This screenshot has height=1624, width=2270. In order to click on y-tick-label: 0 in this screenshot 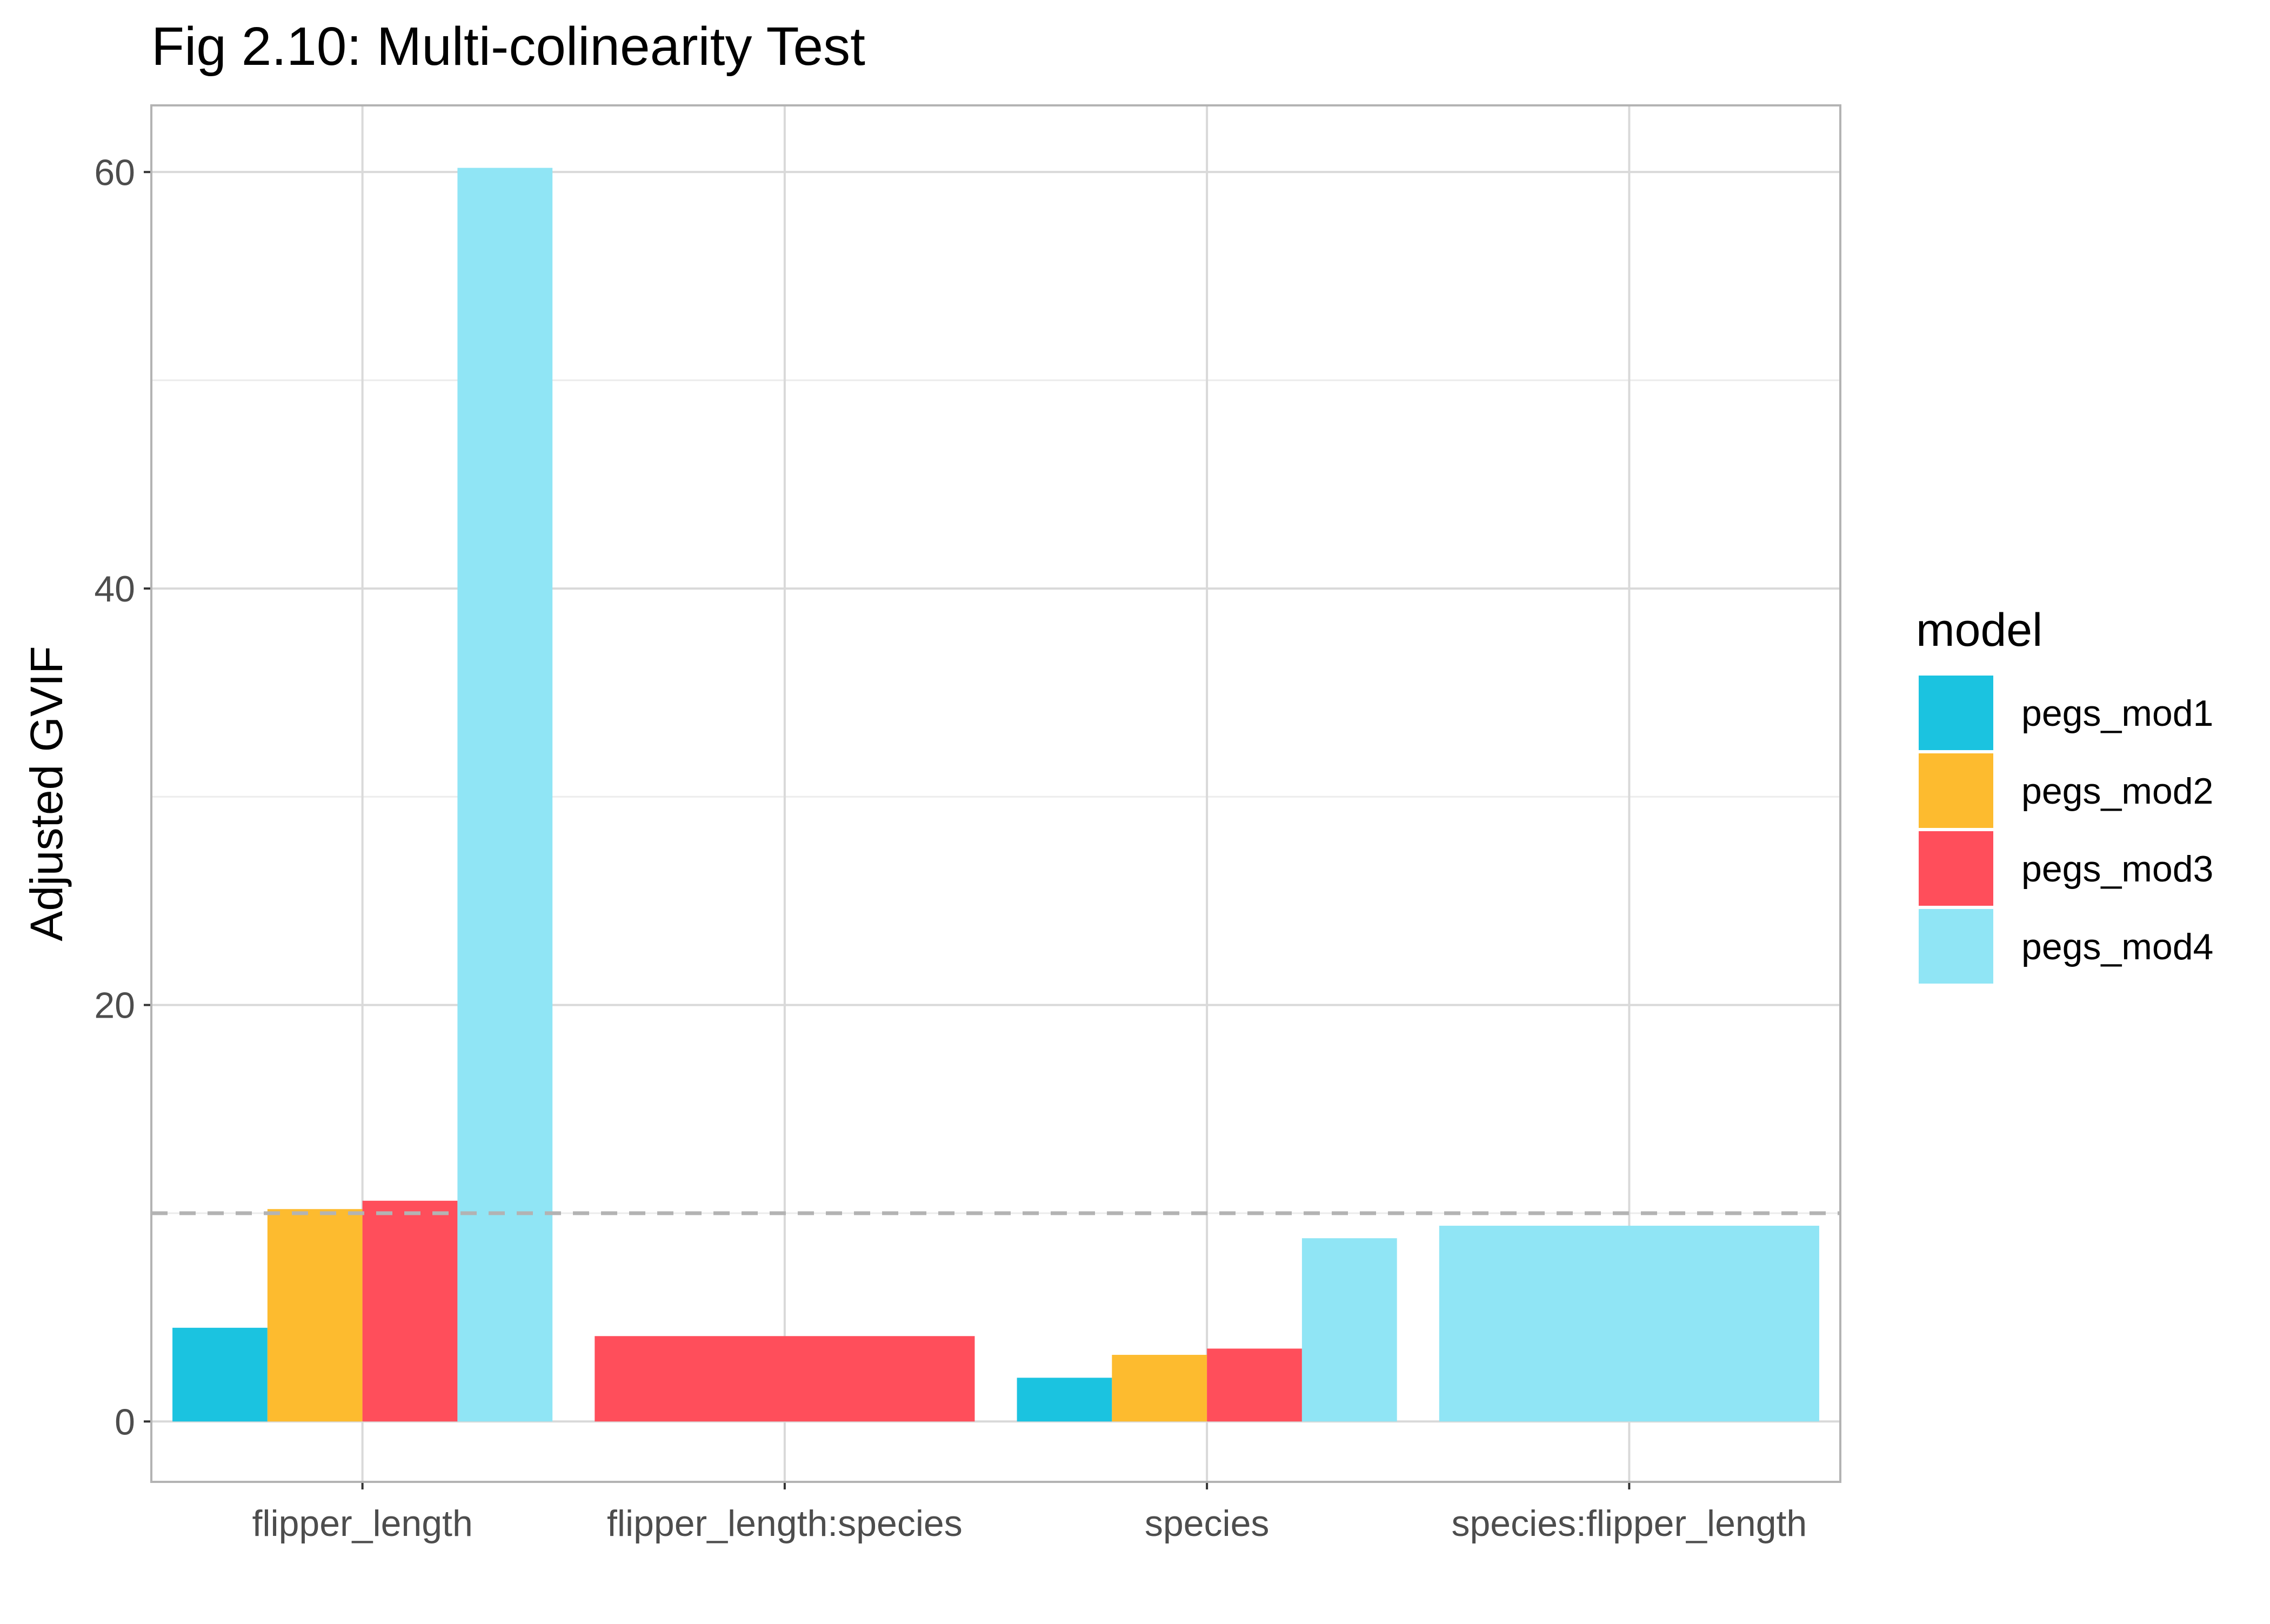, I will do `click(125, 1421)`.